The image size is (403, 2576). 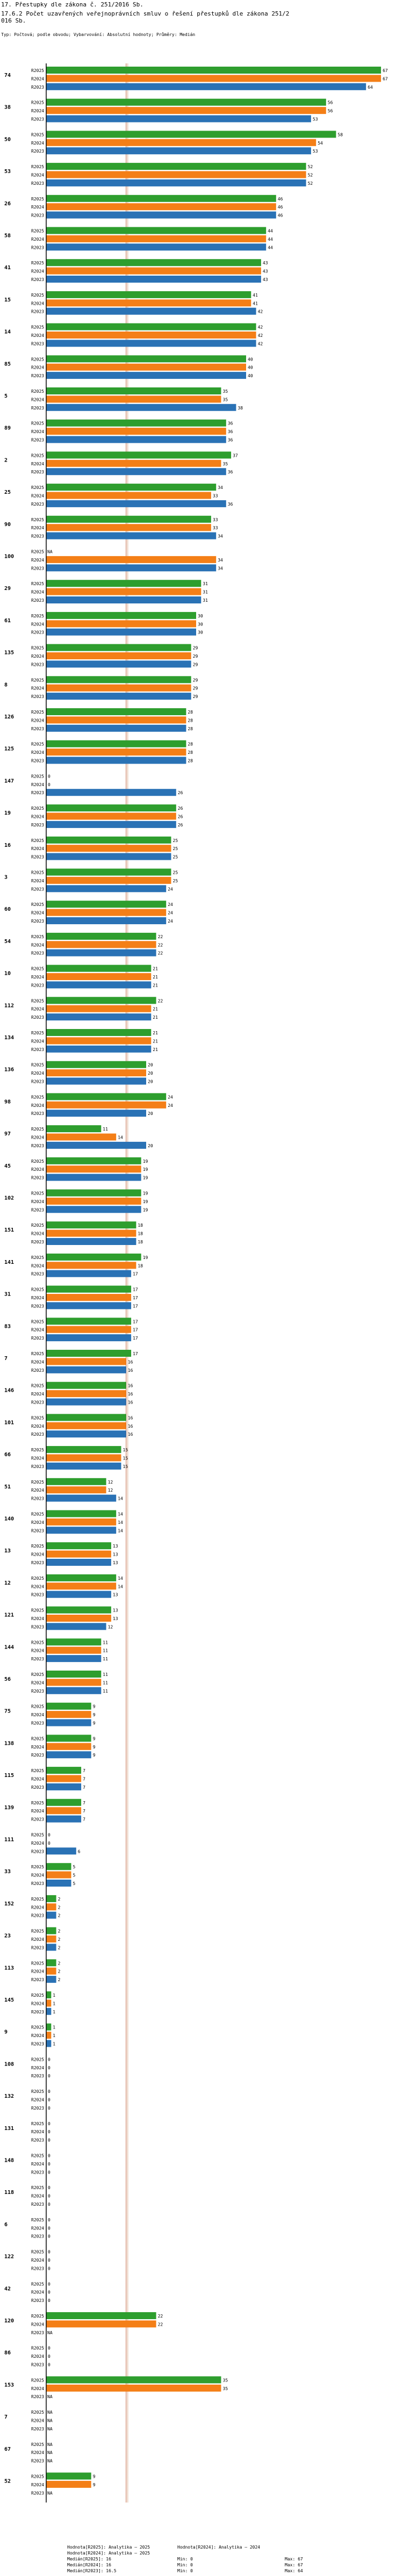 I want to click on value-label: 35, so click(x=225, y=464).